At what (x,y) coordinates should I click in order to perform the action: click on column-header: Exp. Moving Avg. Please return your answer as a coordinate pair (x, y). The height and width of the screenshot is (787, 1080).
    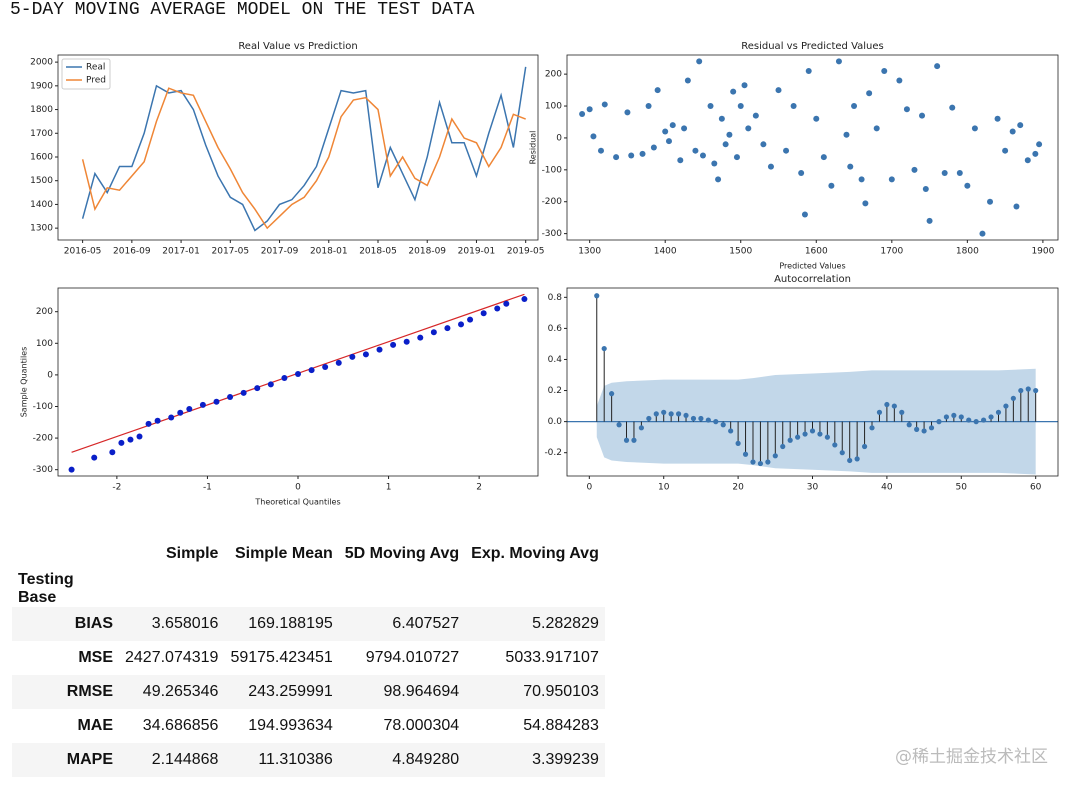
    Looking at the image, I should click on (535, 553).